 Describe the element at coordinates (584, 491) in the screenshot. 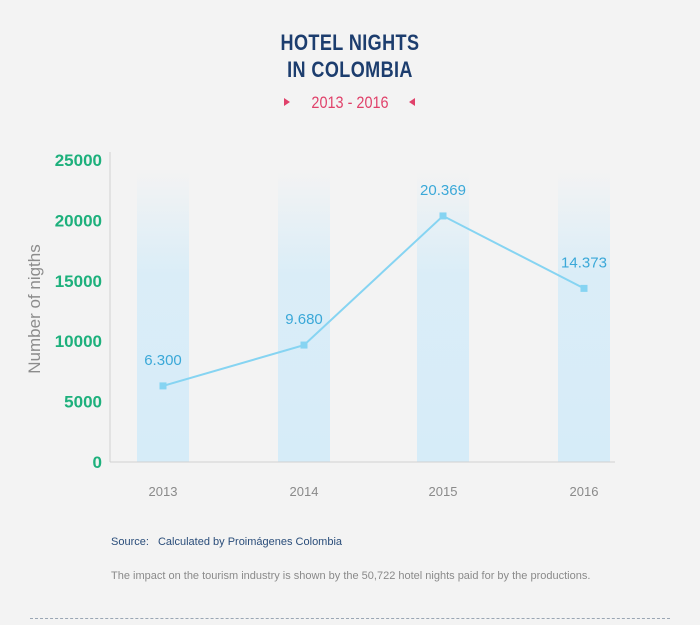

I see `x-tick-label: 2016` at that location.